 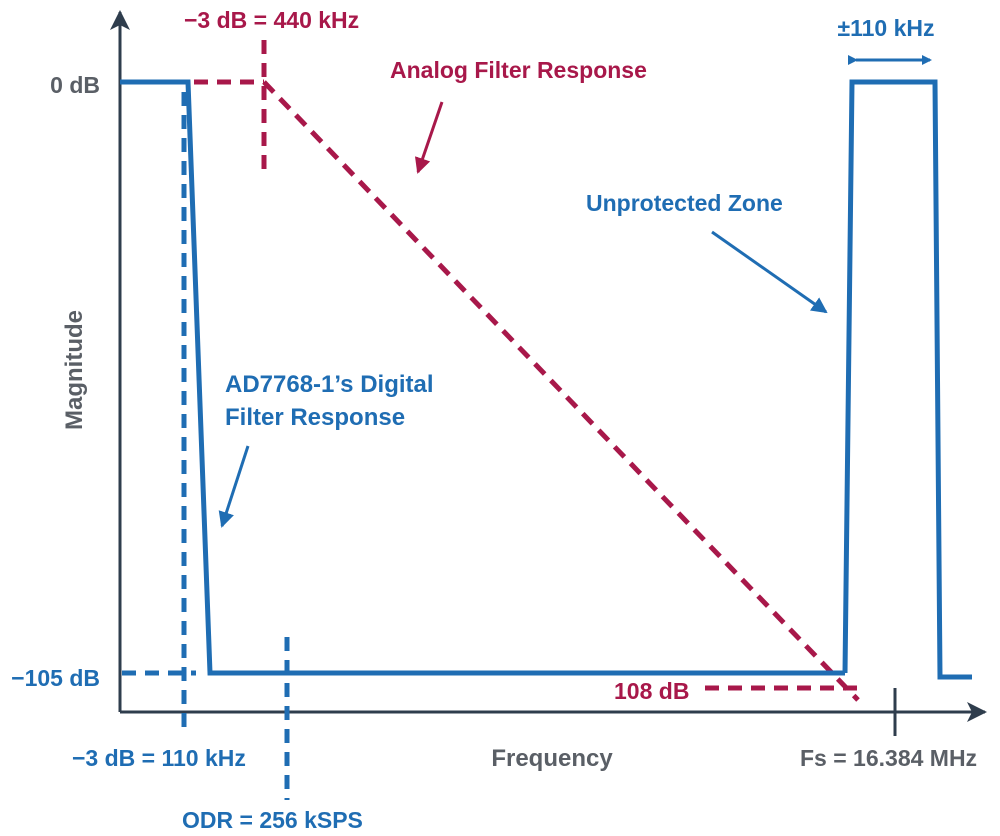 What do you see at coordinates (552, 758) in the screenshot?
I see `x-axis-label: Frequency` at bounding box center [552, 758].